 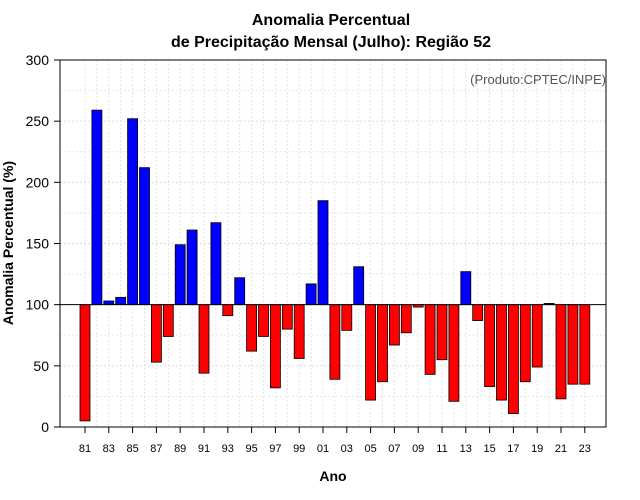 I want to click on y-tick-label: 200, so click(x=38, y=182).